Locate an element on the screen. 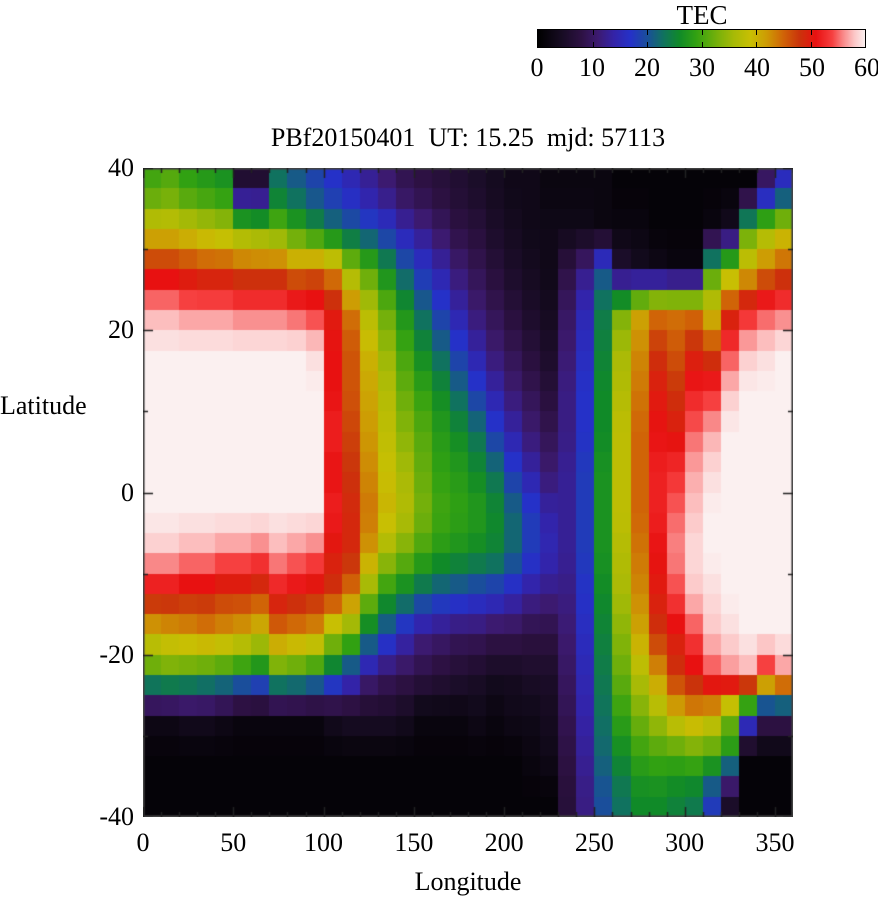  x-tick-label: 300 is located at coordinates (685, 842).